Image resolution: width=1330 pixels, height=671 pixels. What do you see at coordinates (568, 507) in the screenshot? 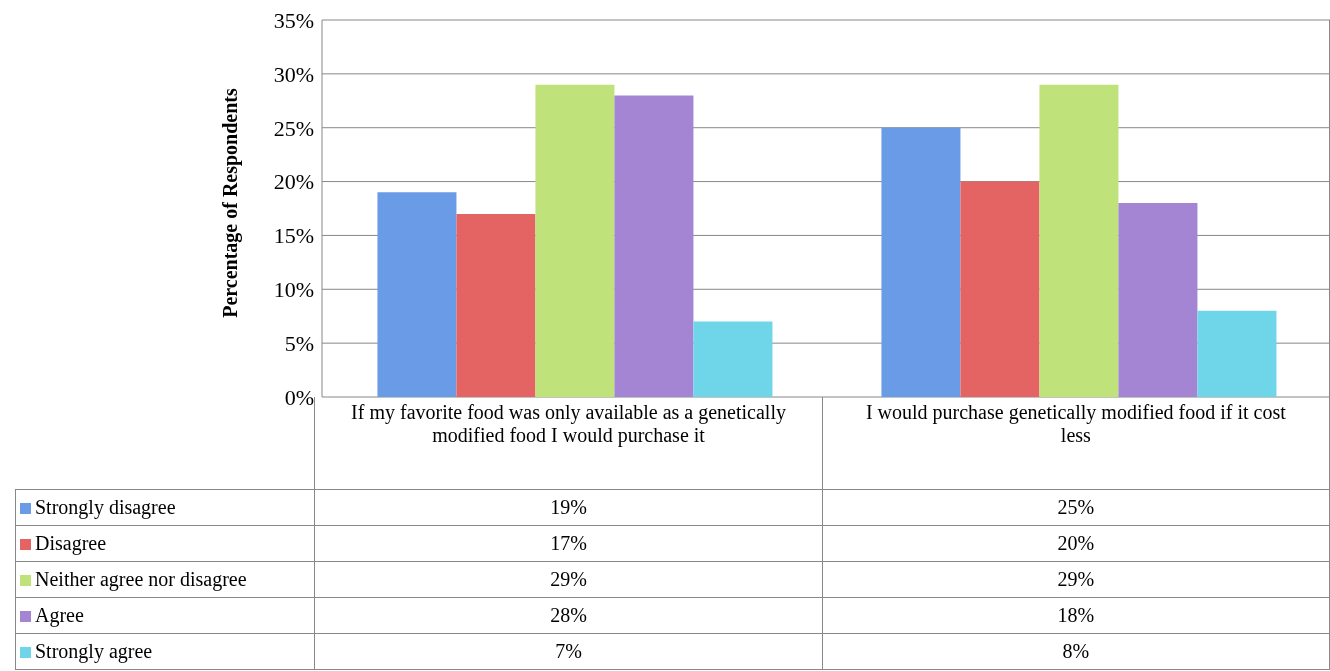
I see `data-label: 19%` at bounding box center [568, 507].